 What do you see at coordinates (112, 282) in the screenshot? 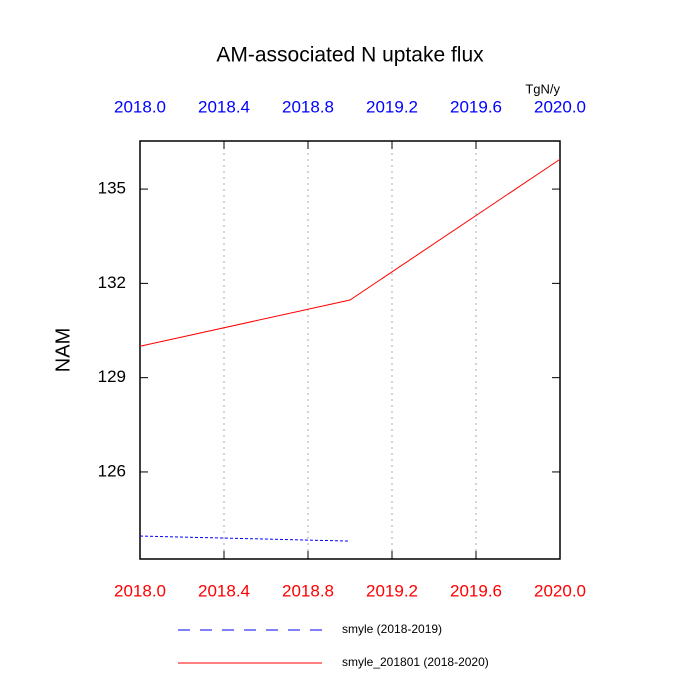
I see `y-tick-label: 132` at bounding box center [112, 282].